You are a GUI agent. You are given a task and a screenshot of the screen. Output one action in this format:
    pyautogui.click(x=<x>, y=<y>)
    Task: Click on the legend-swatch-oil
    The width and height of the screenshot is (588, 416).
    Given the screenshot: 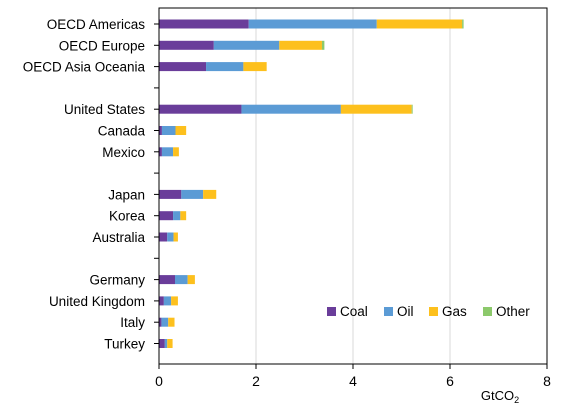 What is the action you would take?
    pyautogui.click(x=388, y=311)
    